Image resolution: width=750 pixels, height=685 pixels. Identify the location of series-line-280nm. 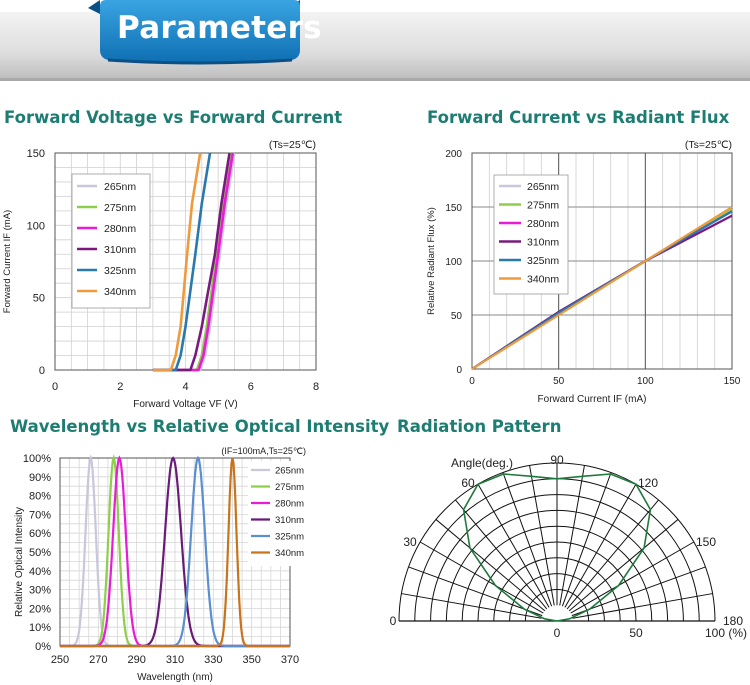
(193, 262).